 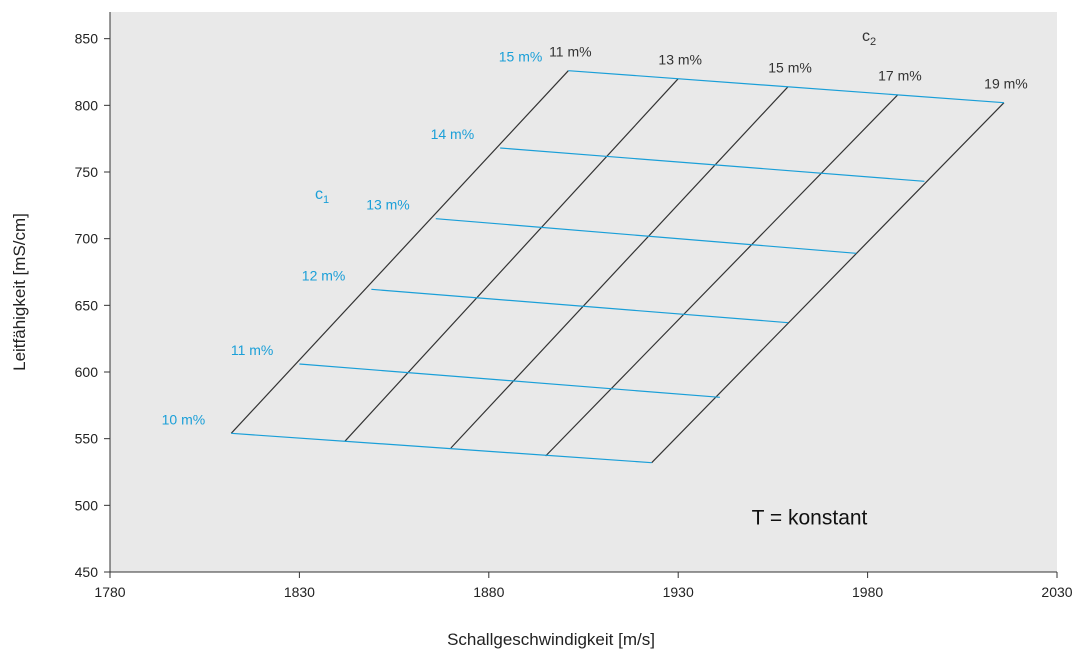 I want to click on c2-line-label: 19 m%, so click(x=1006, y=84).